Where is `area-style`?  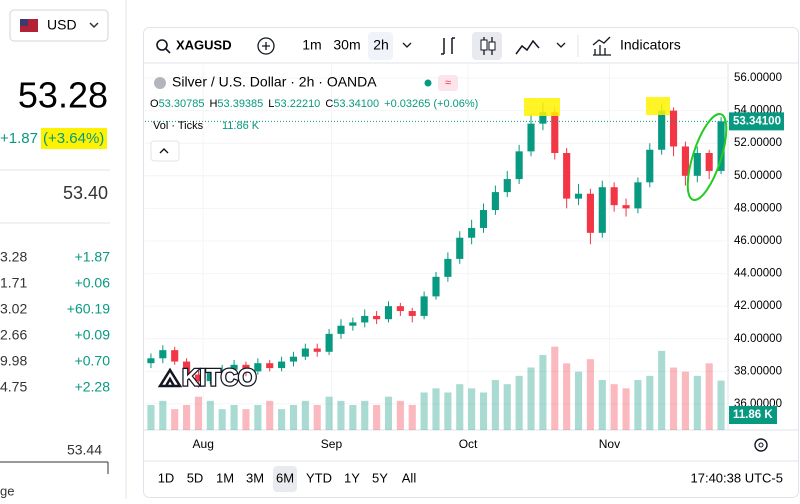 area-style is located at coordinates (527, 47).